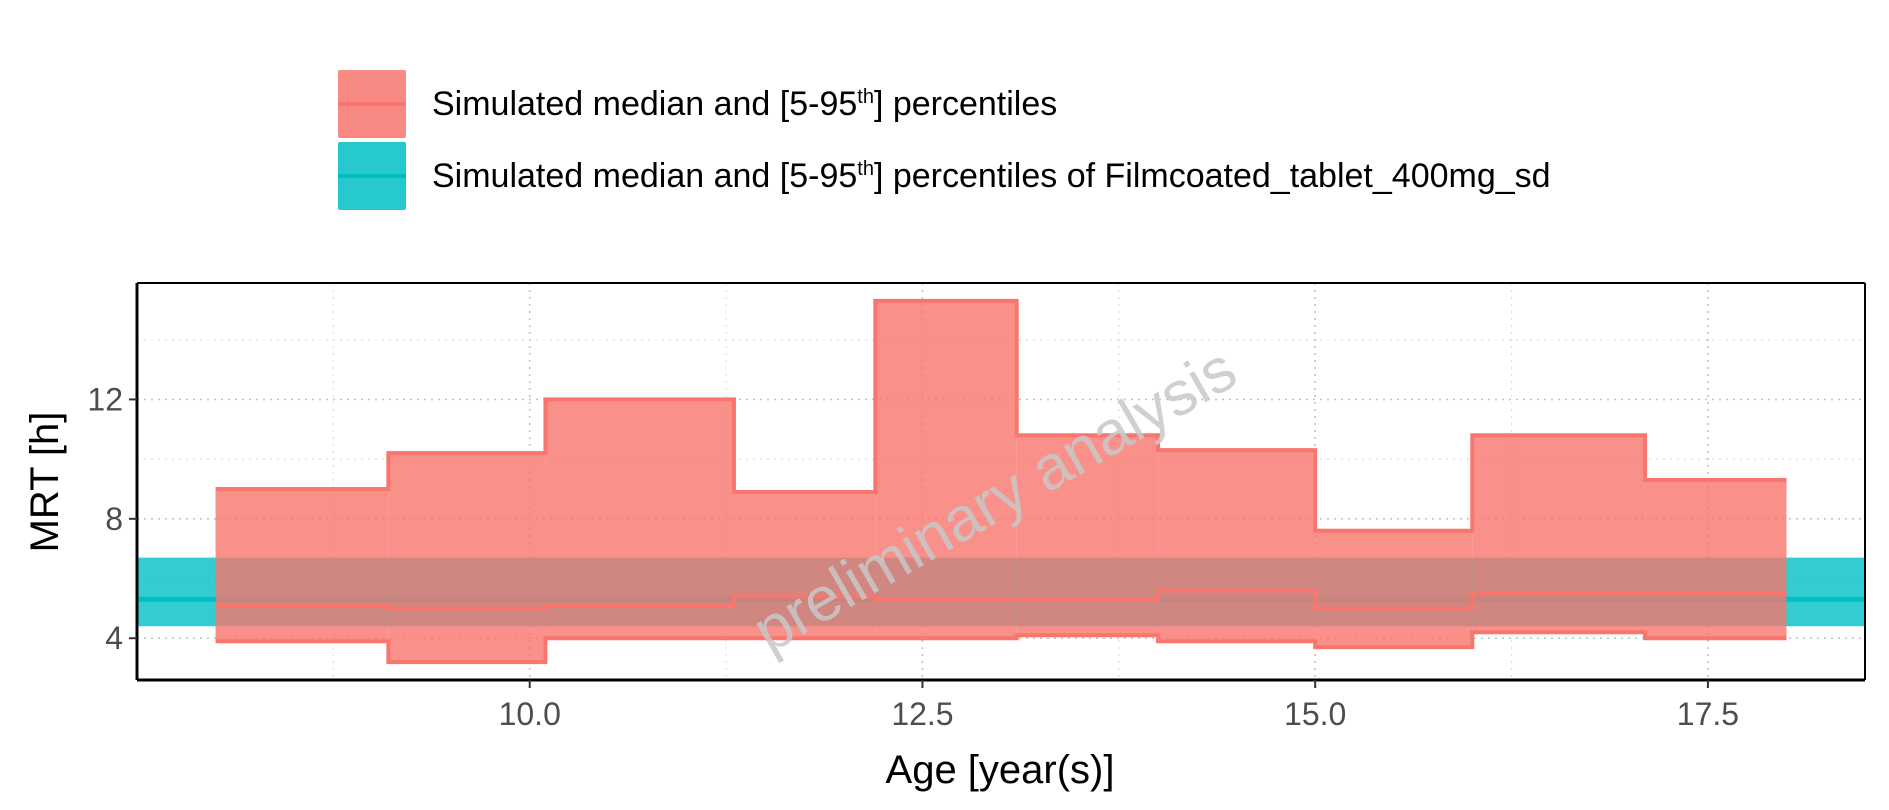  What do you see at coordinates (922, 714) in the screenshot?
I see `x-tick-label: 12.5` at bounding box center [922, 714].